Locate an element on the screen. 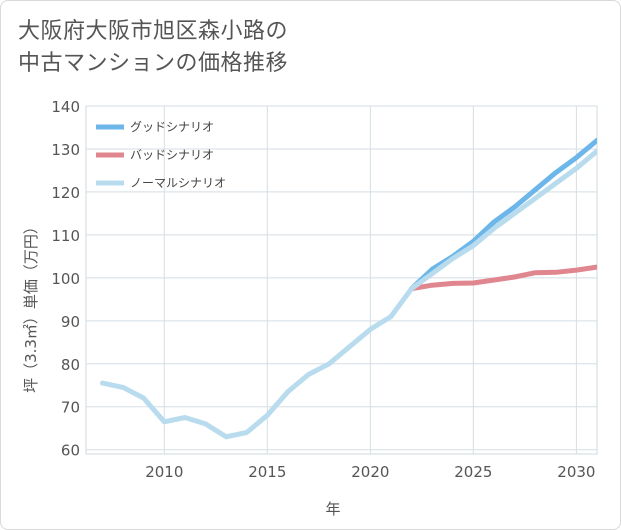  legend-label-1: バッドシナリオ is located at coordinates (172, 155).